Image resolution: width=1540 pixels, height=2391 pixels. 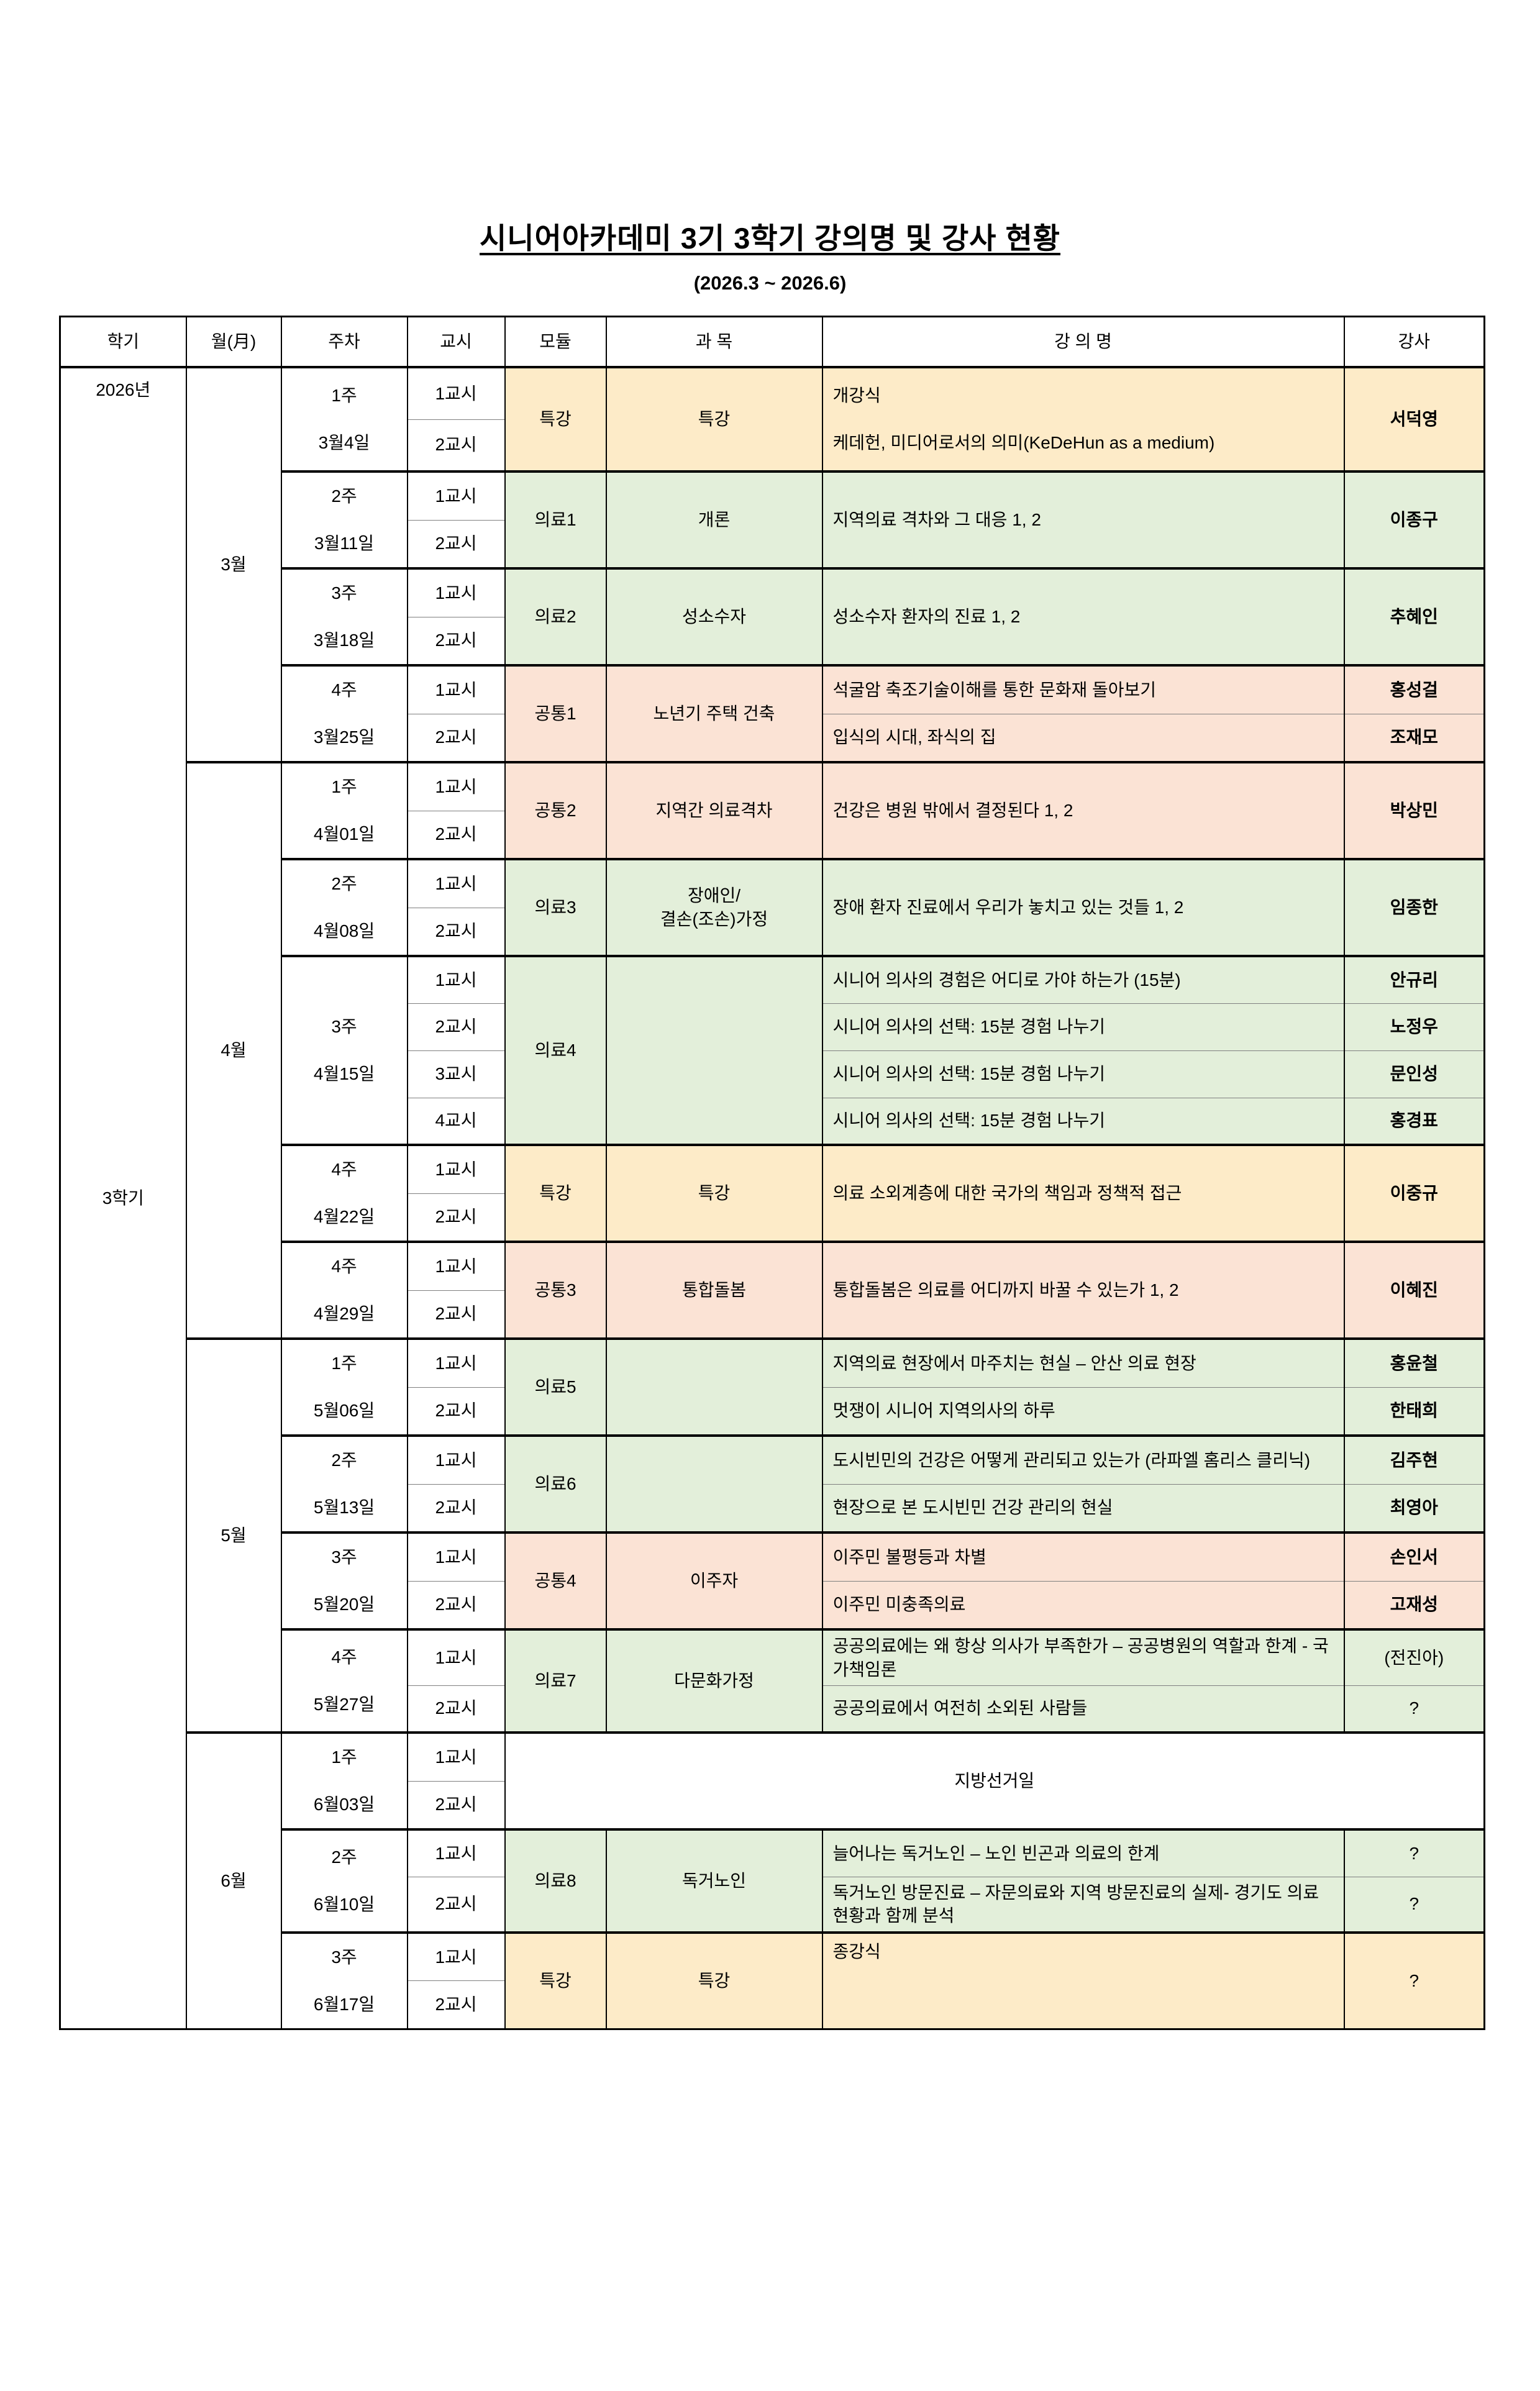 I want to click on lecture-cell: 석굴암 축조기술이해를 통한 문화재 돌아보기, so click(x=1083, y=689).